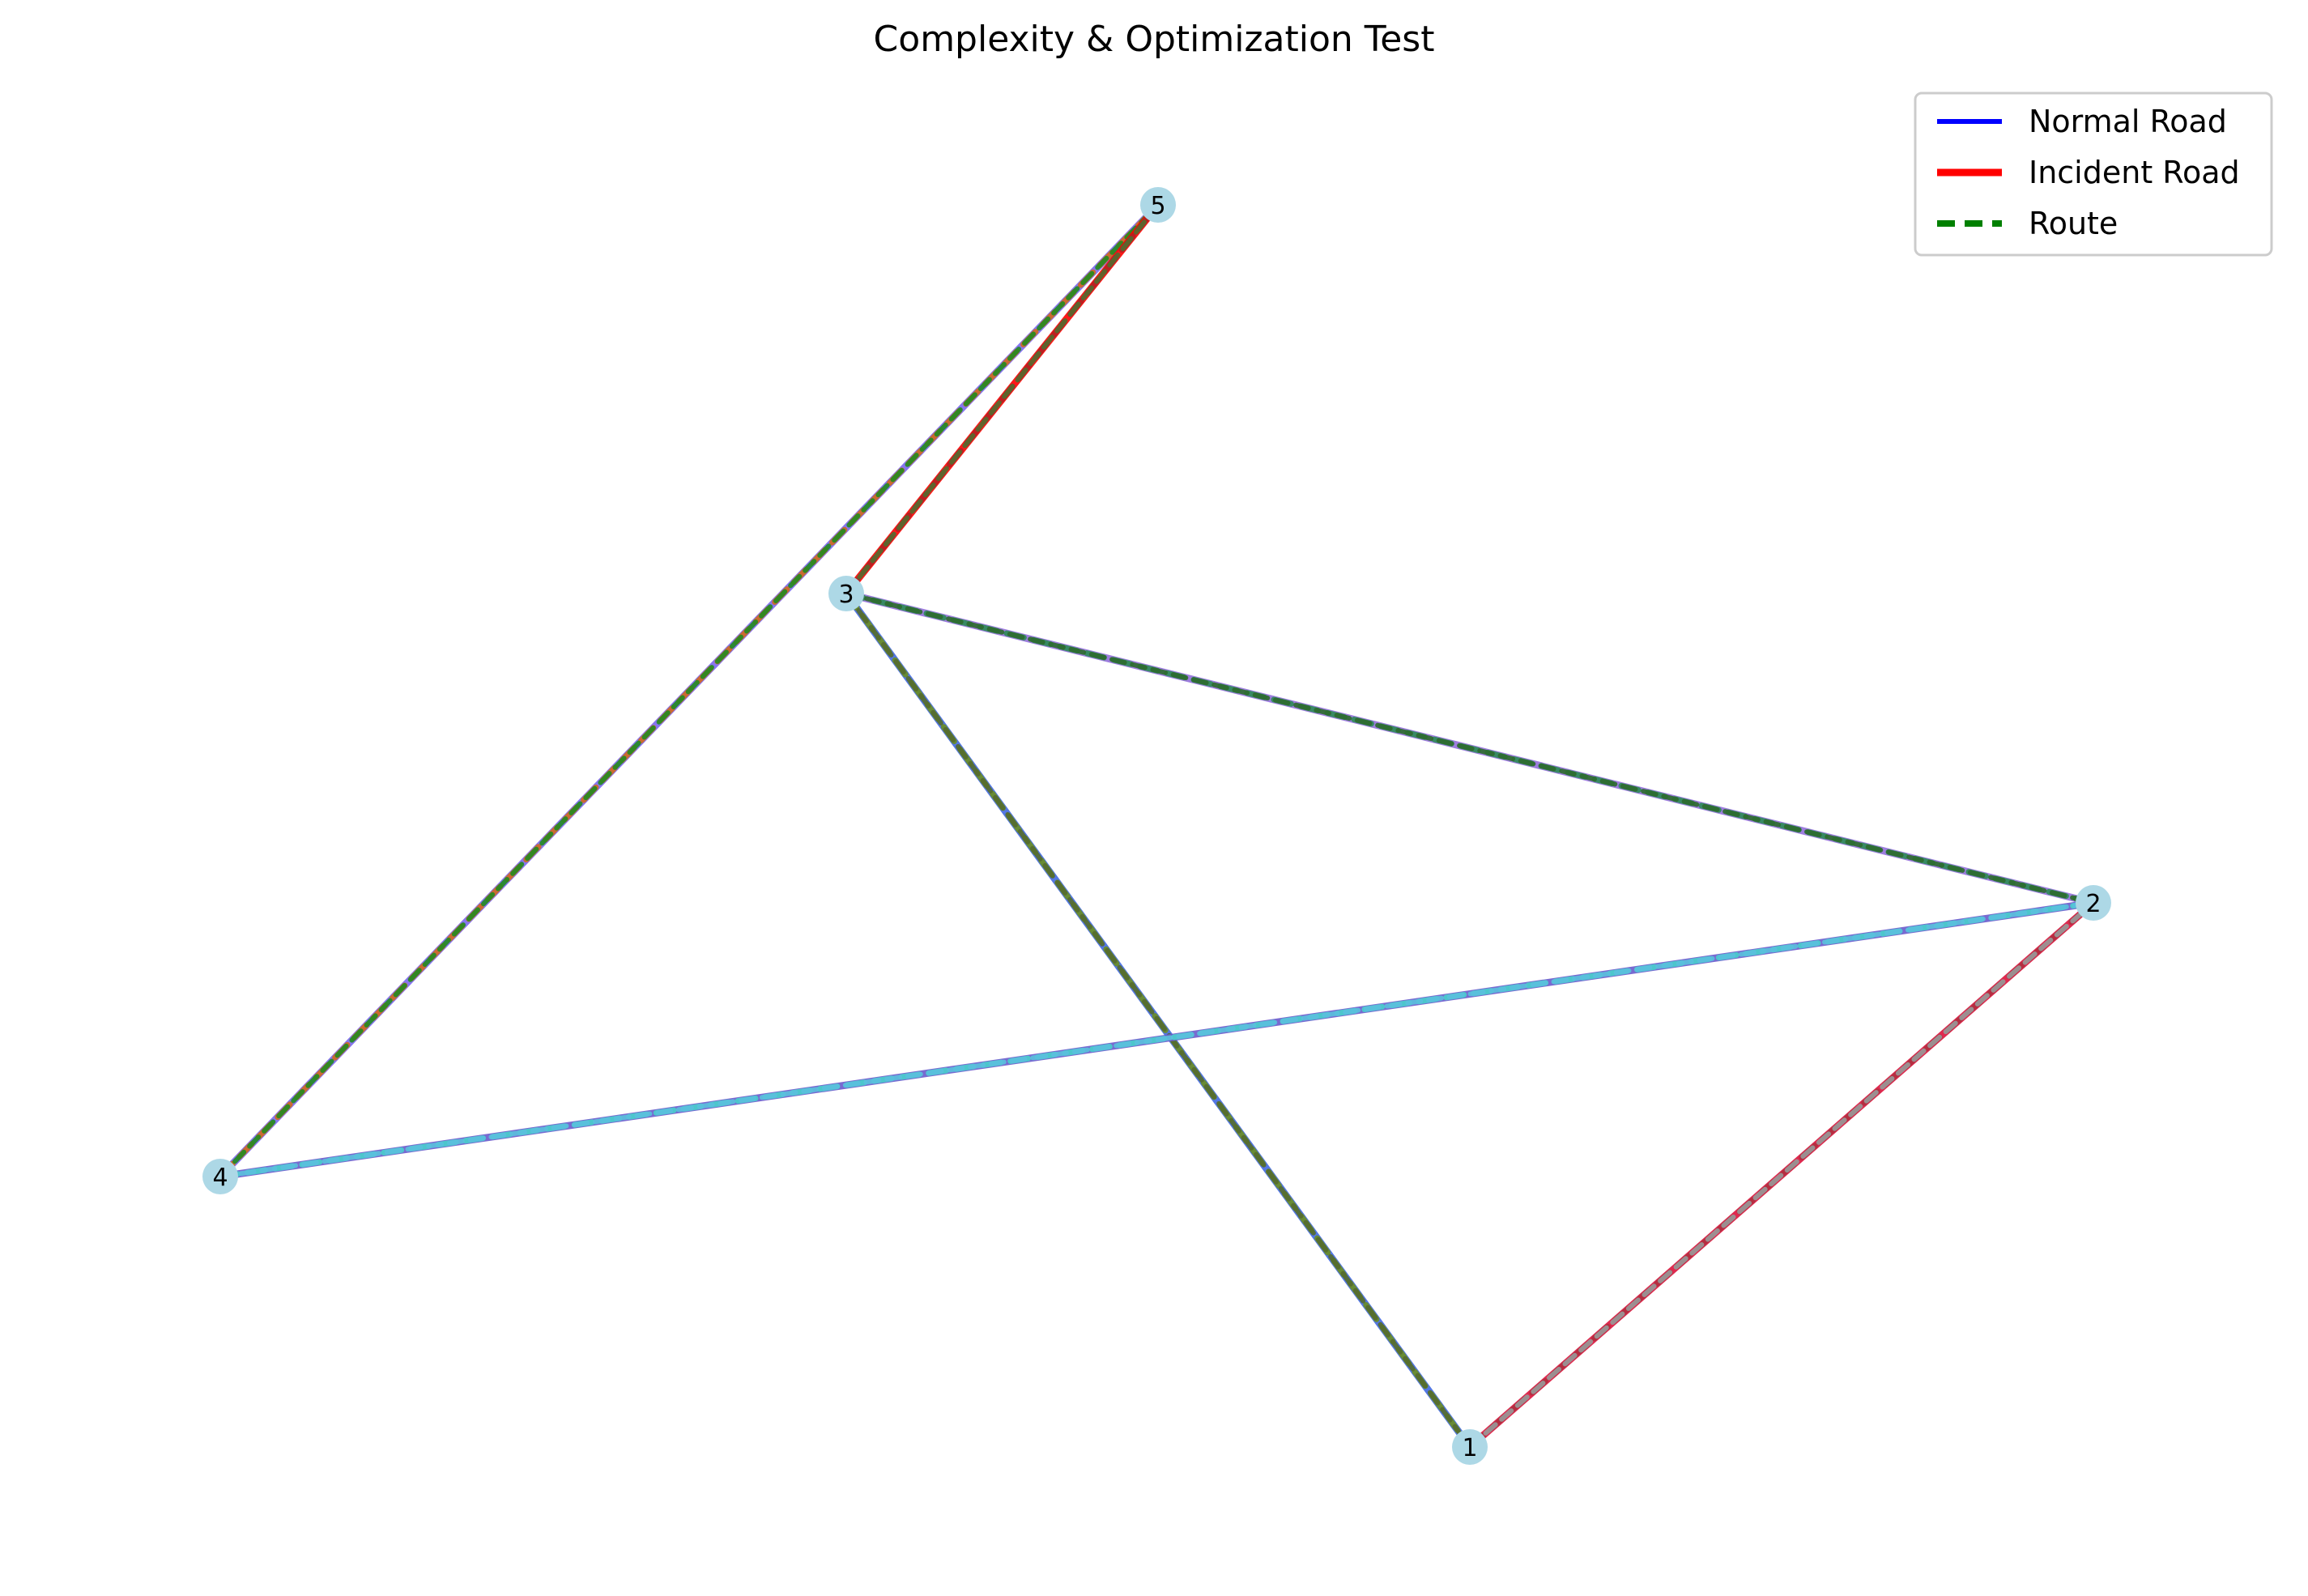 The image size is (2308, 1596). I want to click on node-label: 4, so click(220, 1178).